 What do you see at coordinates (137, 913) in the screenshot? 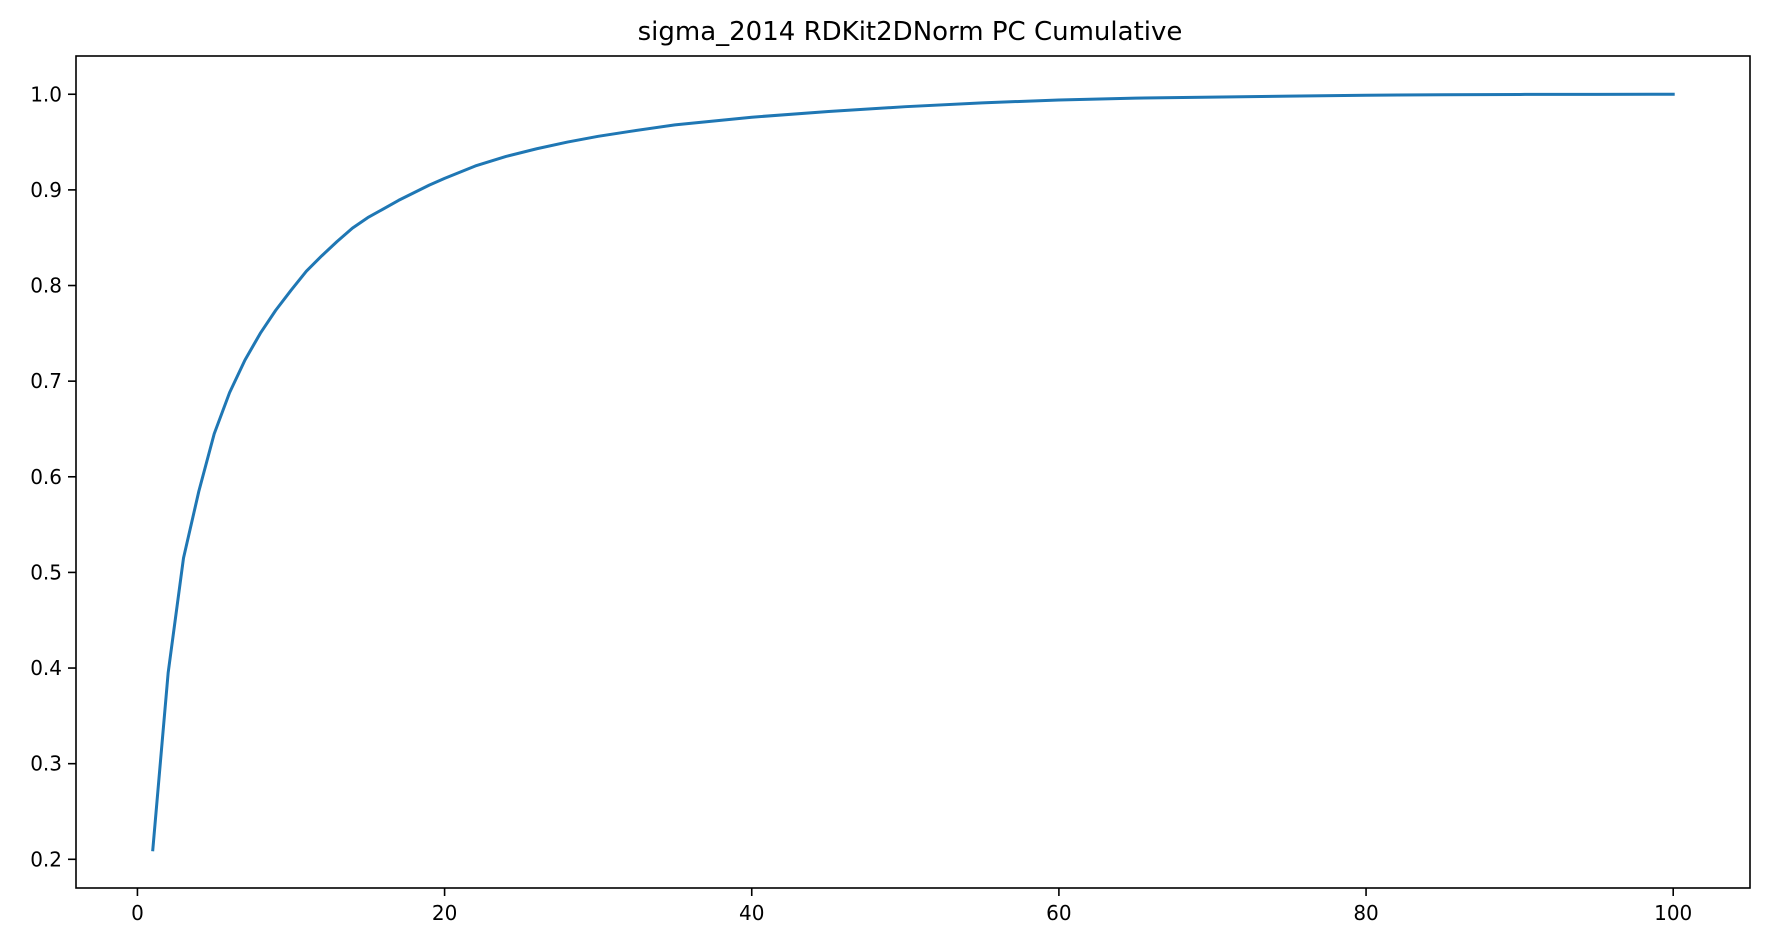
I see `x-tick-label: 0` at bounding box center [137, 913].